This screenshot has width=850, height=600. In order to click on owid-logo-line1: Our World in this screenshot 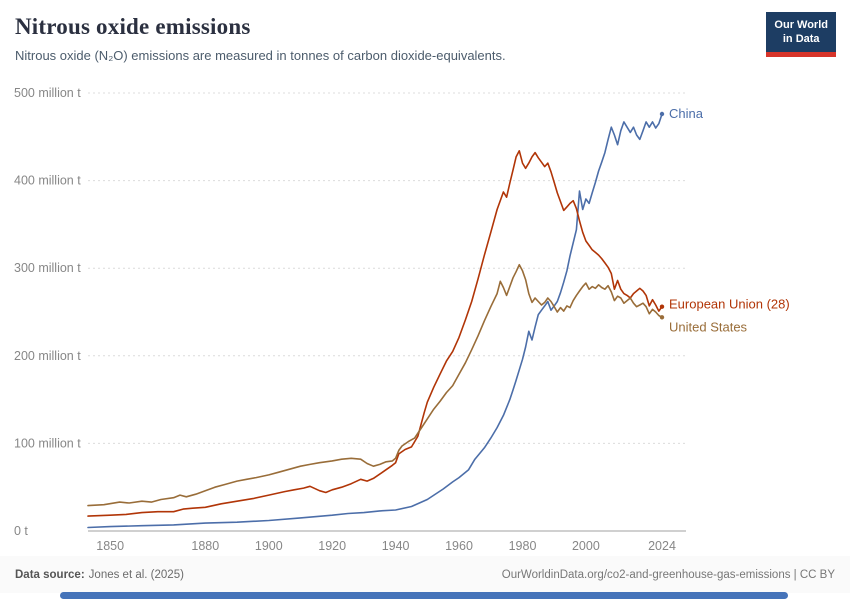, I will do `click(801, 25)`.